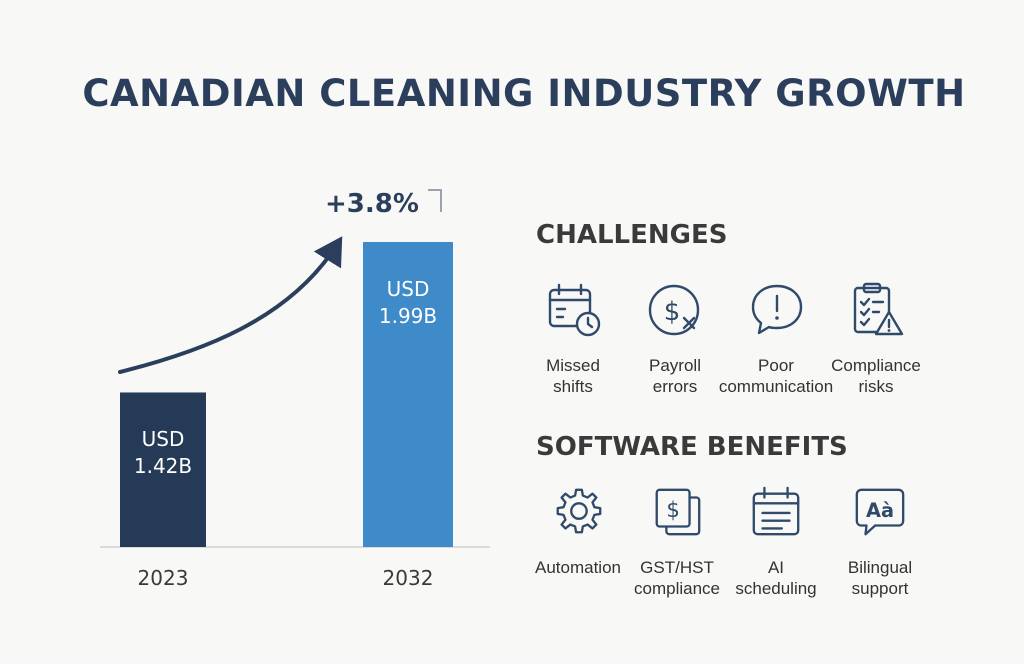 The image size is (1024, 664). Describe the element at coordinates (692, 447) in the screenshot. I see `benefits-heading: SOFTWARE BENEFITS` at that location.